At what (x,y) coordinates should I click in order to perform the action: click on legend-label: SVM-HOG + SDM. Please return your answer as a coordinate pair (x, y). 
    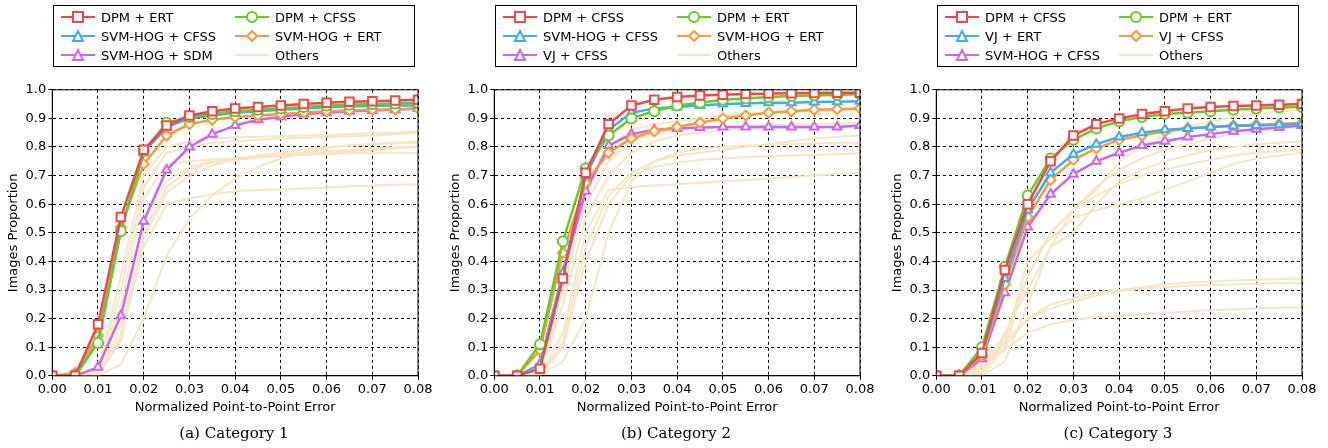
    Looking at the image, I should click on (157, 55).